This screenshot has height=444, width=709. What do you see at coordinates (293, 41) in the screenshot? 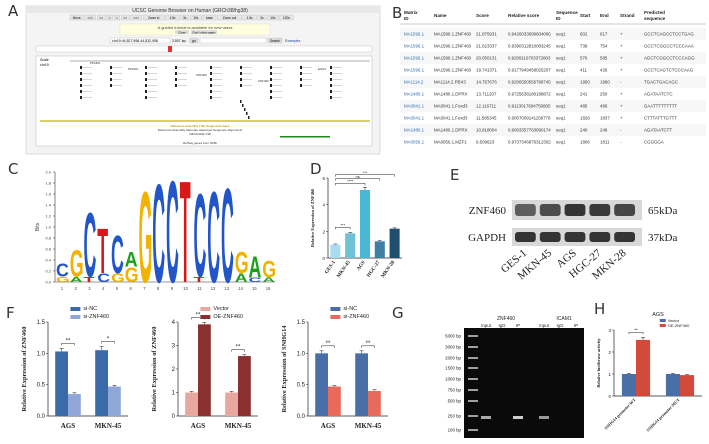
I see `examples-link: Examples` at bounding box center [293, 41].